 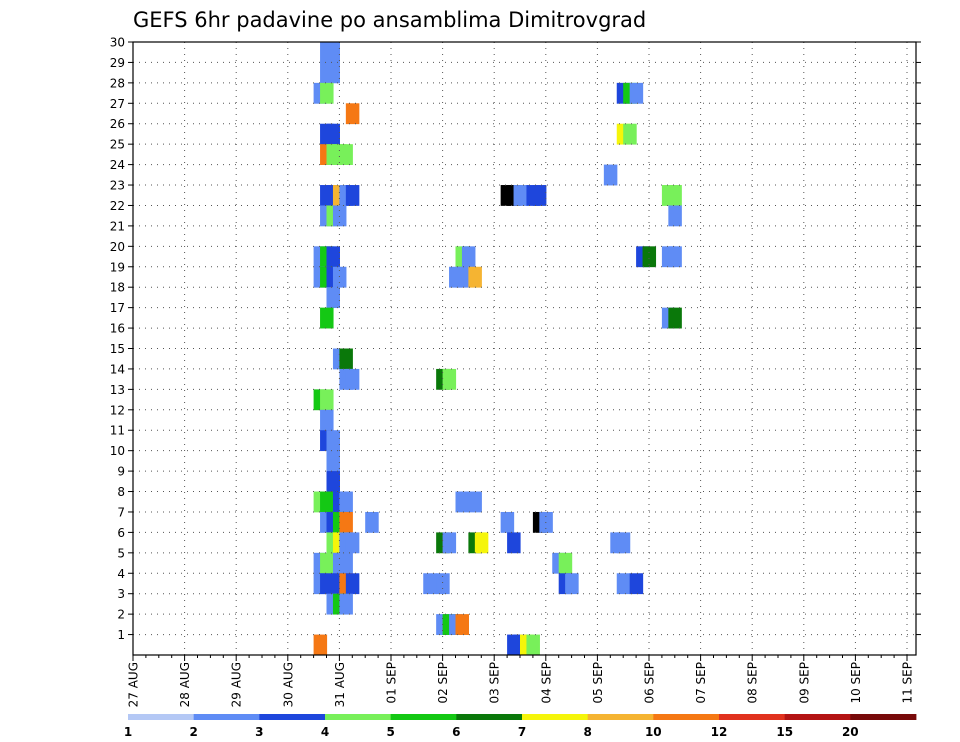 I want to click on x-tick-label: 28 AUG, so click(x=185, y=684).